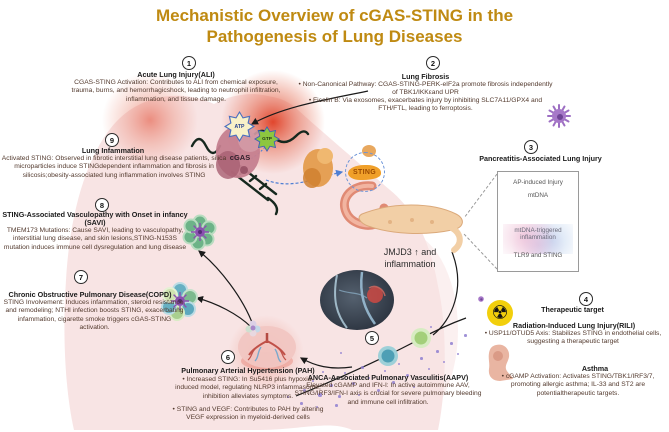 The image size is (669, 432). What do you see at coordinates (586, 299) in the screenshot?
I see `section-4-marker: 4` at bounding box center [586, 299].